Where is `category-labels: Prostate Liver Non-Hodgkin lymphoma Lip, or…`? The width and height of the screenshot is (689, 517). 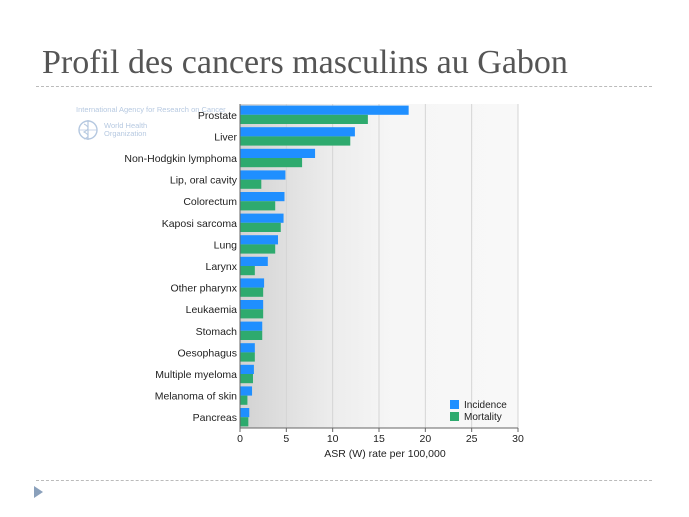 category-labels: Prostate Liver Non-Hodgkin lymphoma Lip, or… is located at coordinates (180, 267).